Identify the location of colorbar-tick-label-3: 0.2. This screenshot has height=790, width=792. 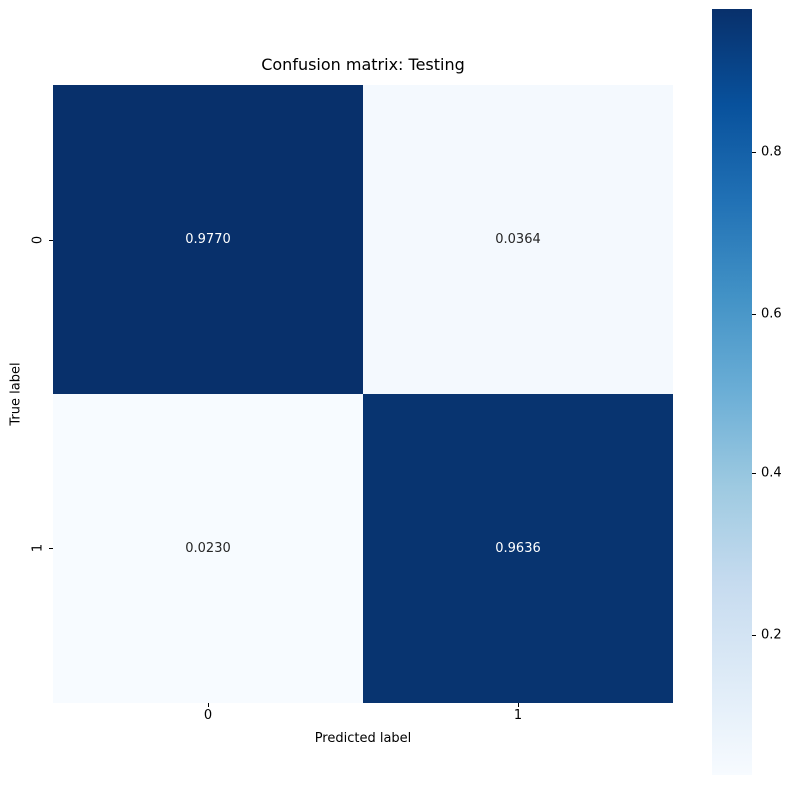
(771, 635).